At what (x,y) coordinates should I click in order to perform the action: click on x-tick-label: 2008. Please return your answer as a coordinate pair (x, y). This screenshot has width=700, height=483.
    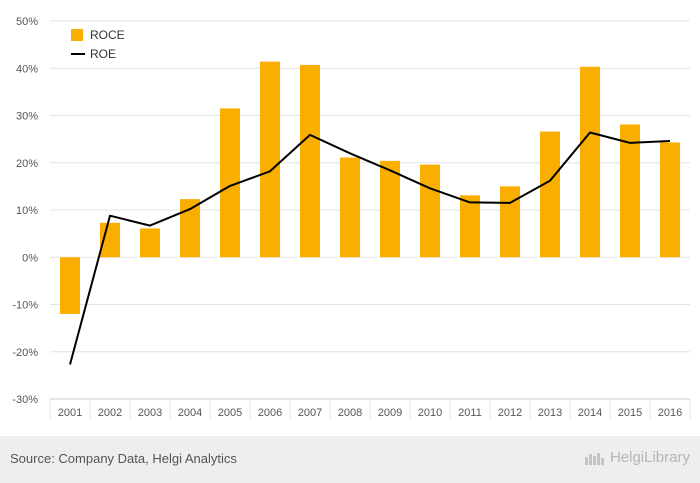
    Looking at the image, I should click on (350, 413).